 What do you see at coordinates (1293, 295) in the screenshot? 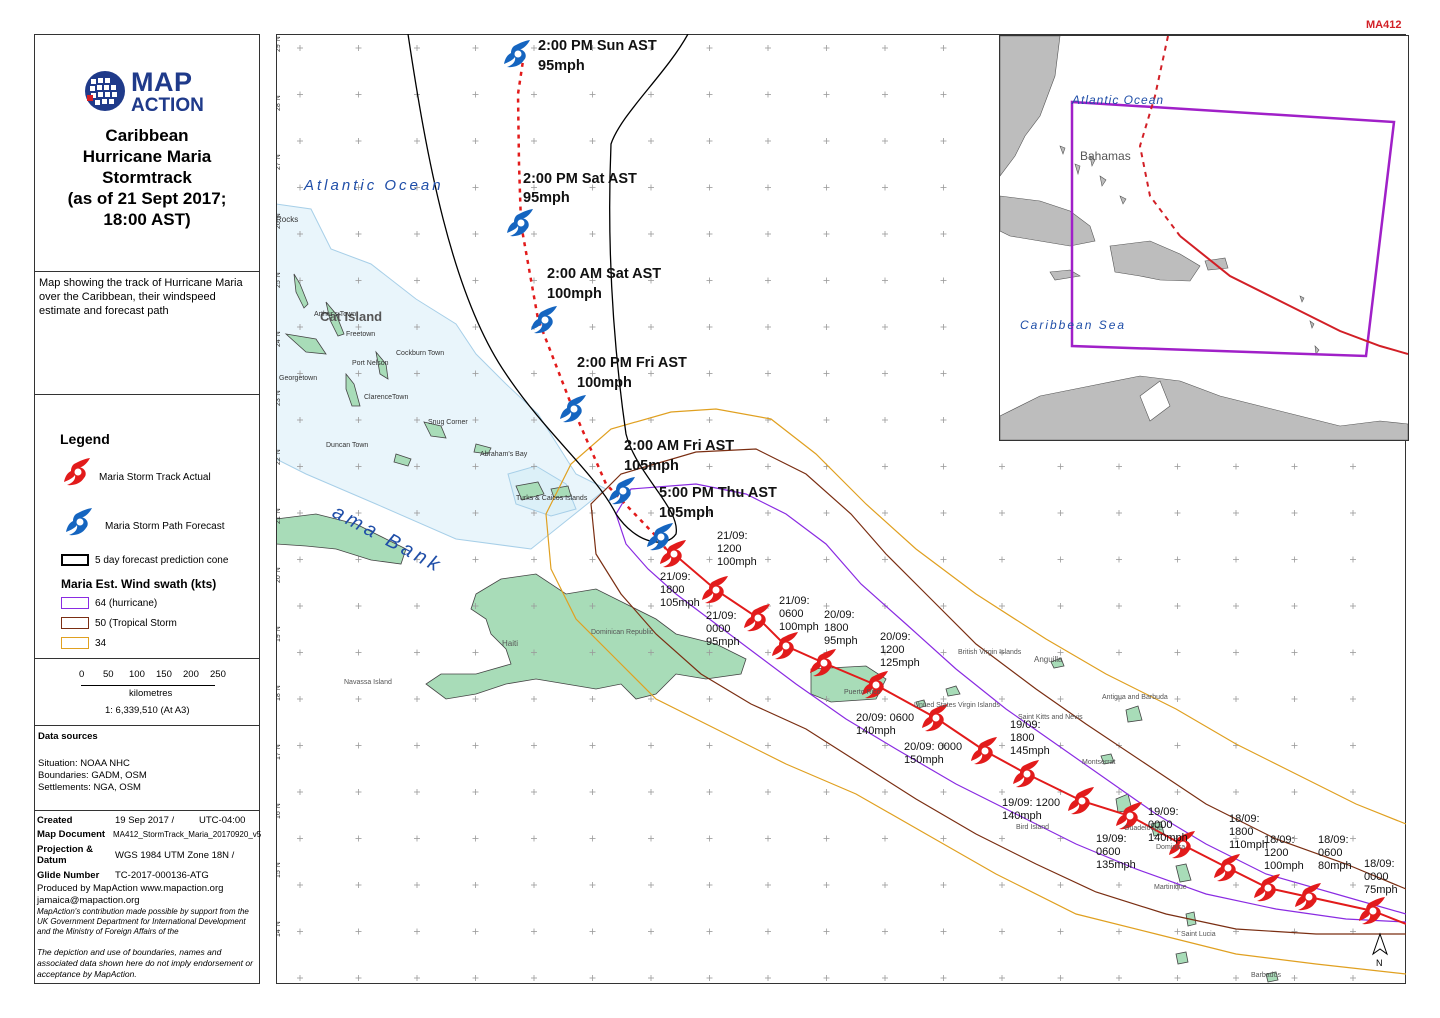
I see `inset-actual-track` at bounding box center [1293, 295].